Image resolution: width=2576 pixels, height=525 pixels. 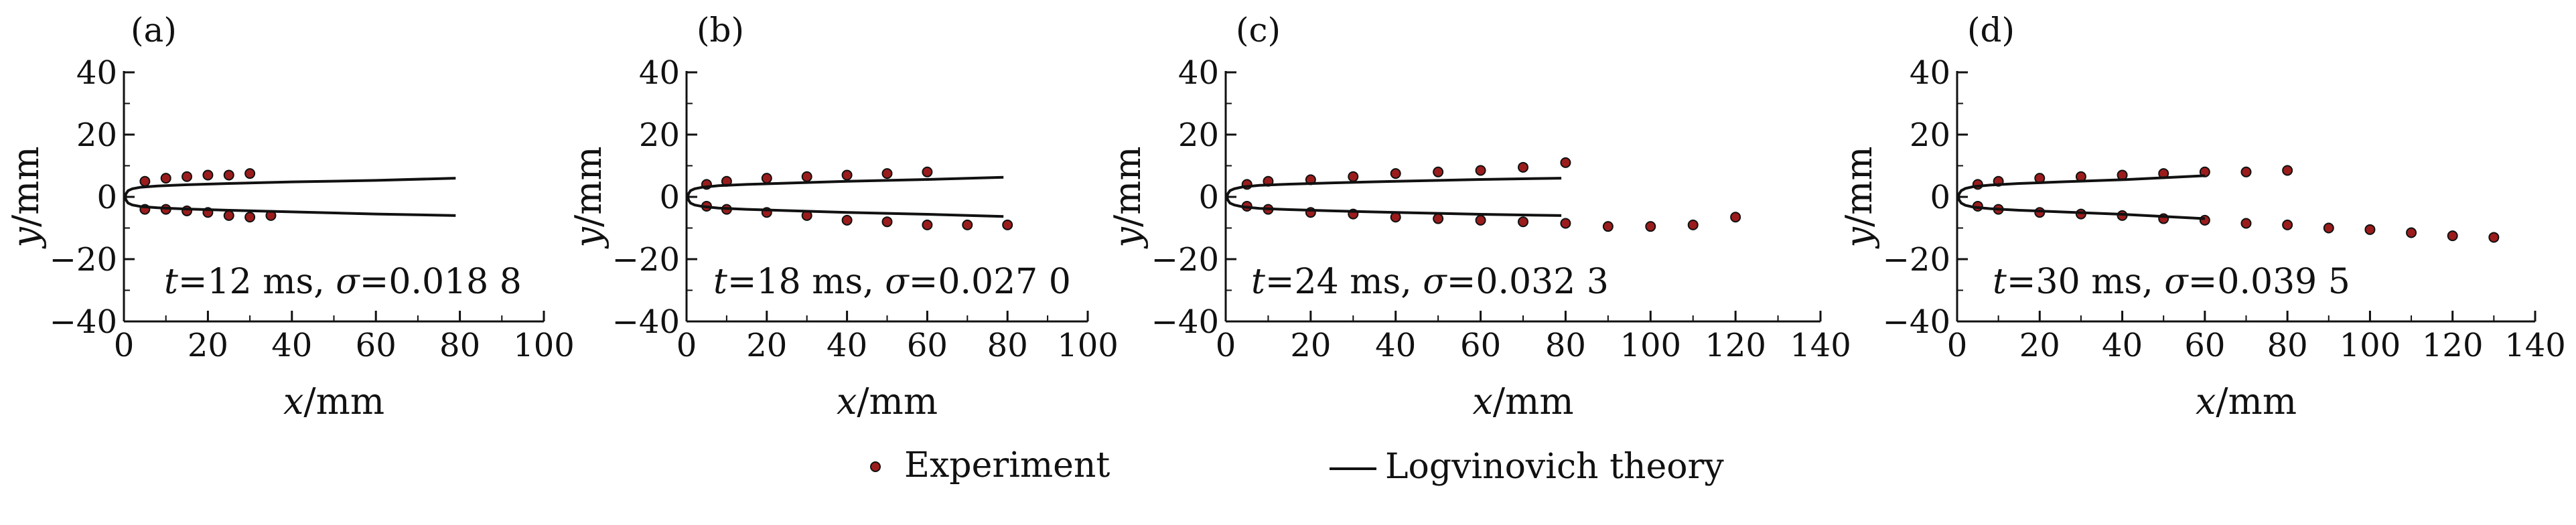 I want to click on legend-experiment-label: Experiment, so click(x=1007, y=465).